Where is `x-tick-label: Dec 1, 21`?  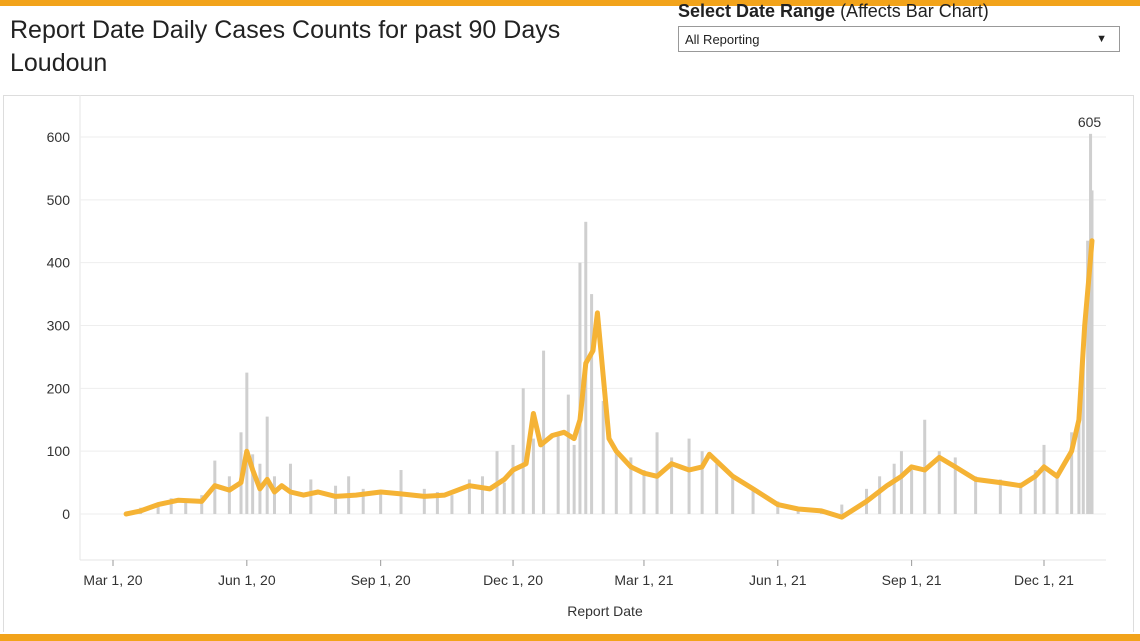 x-tick-label: Dec 1, 21 is located at coordinates (1044, 580).